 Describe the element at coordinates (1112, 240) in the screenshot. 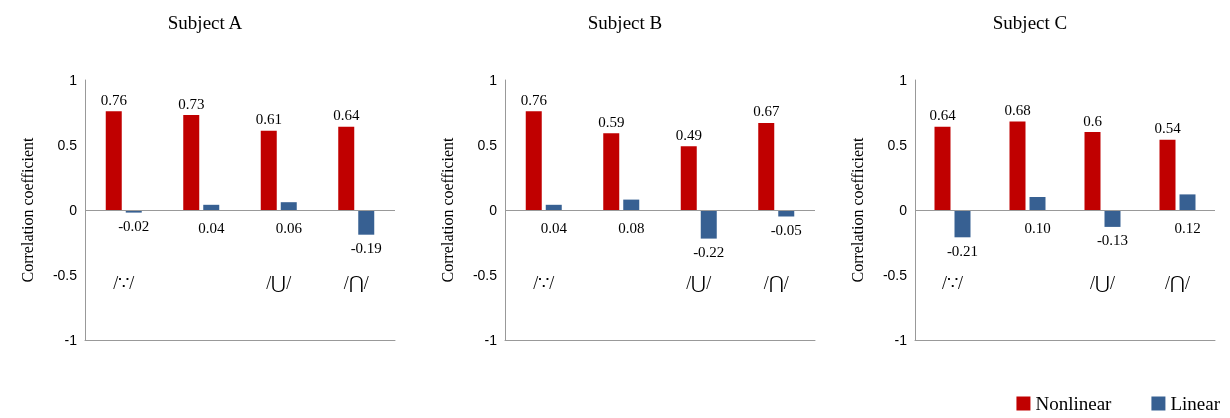

I see `data-label: -0.13` at that location.